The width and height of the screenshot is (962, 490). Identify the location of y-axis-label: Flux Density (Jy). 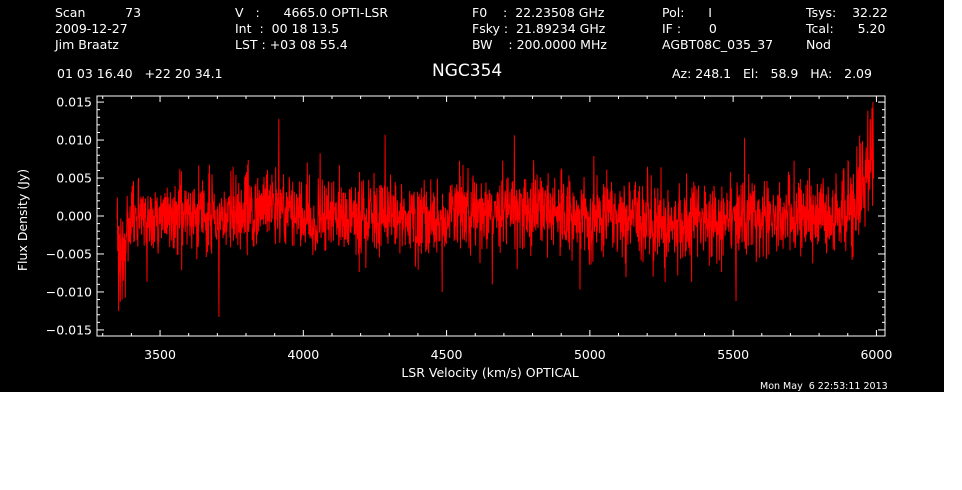
(22, 220).